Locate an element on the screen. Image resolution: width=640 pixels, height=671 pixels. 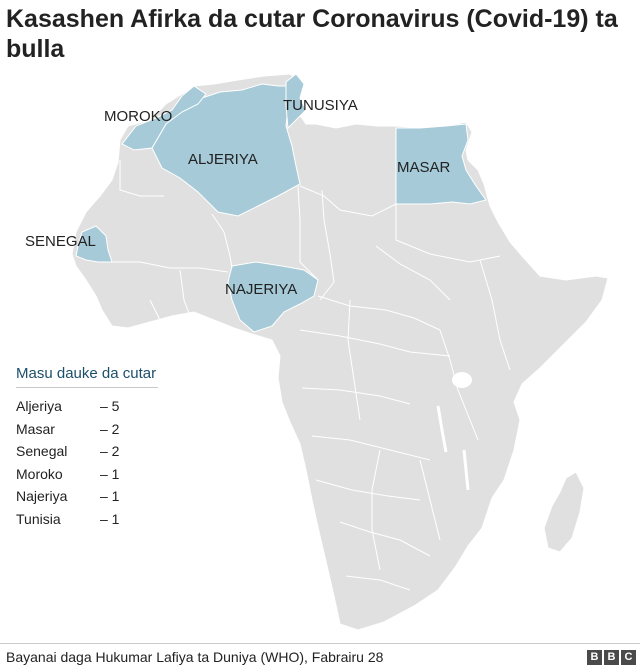
label-najeriya: NAJERIYA is located at coordinates (261, 289).